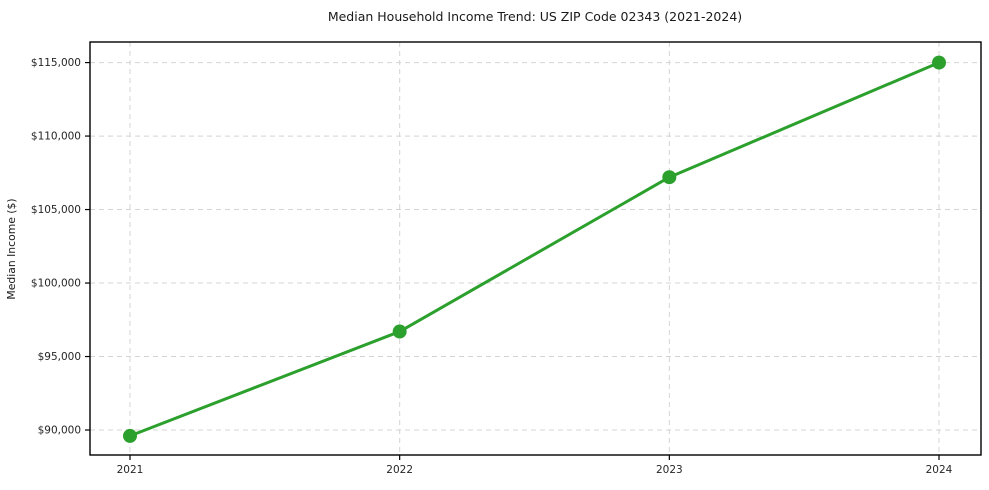 This screenshot has height=490, width=989. What do you see at coordinates (399, 470) in the screenshot?
I see `x-tick-label: 2022` at bounding box center [399, 470].